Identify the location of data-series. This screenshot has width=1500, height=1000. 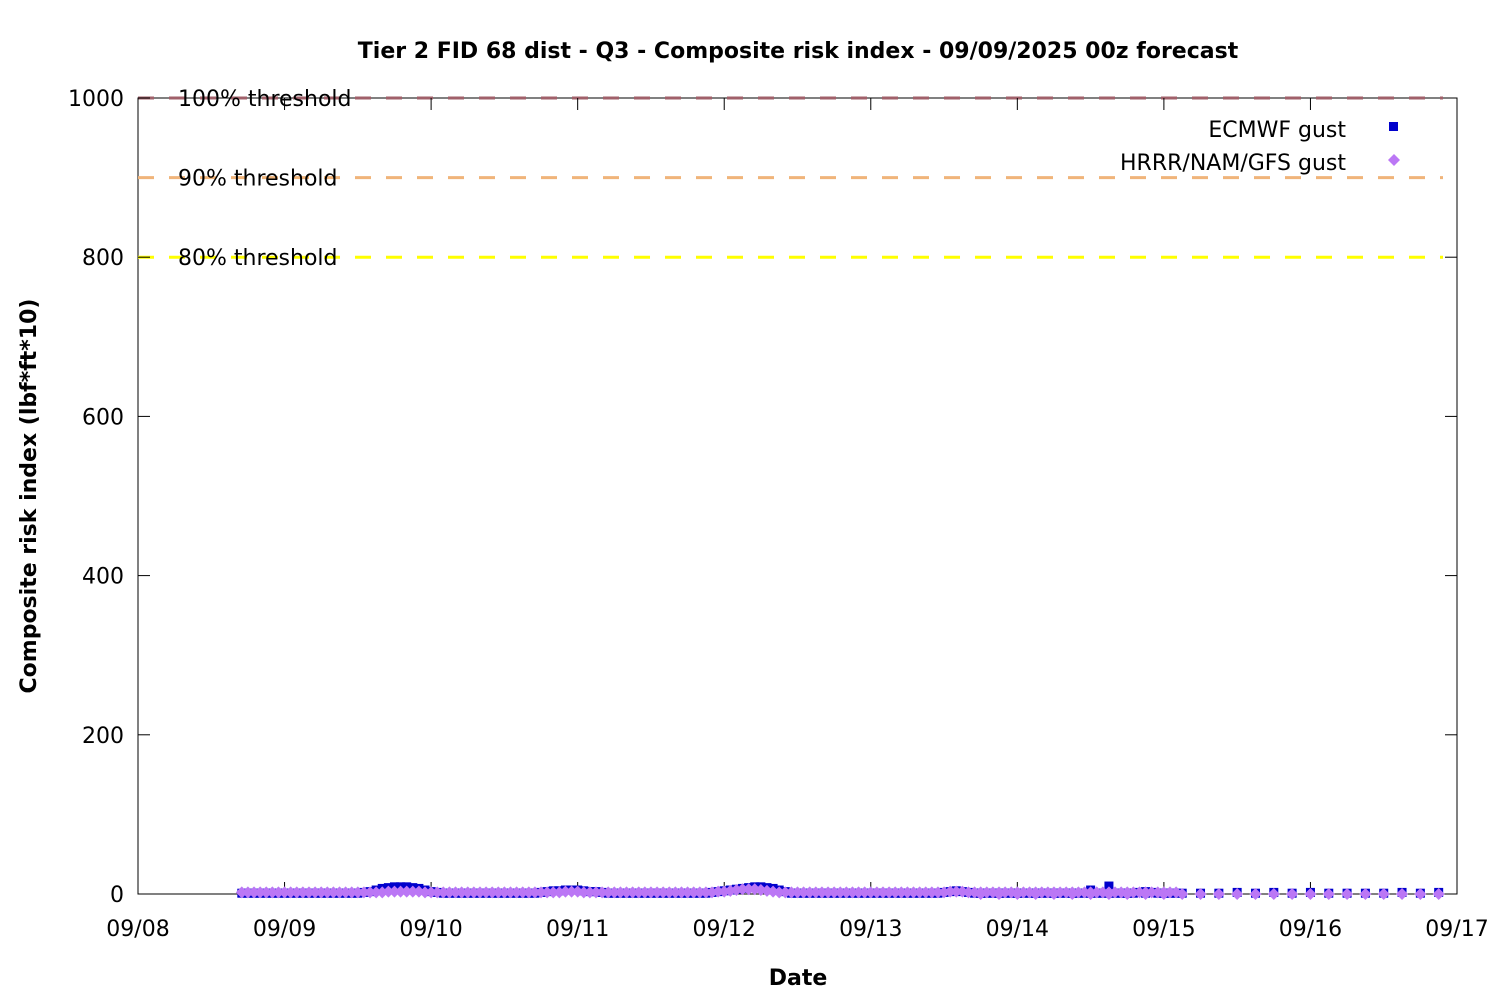
(840, 890).